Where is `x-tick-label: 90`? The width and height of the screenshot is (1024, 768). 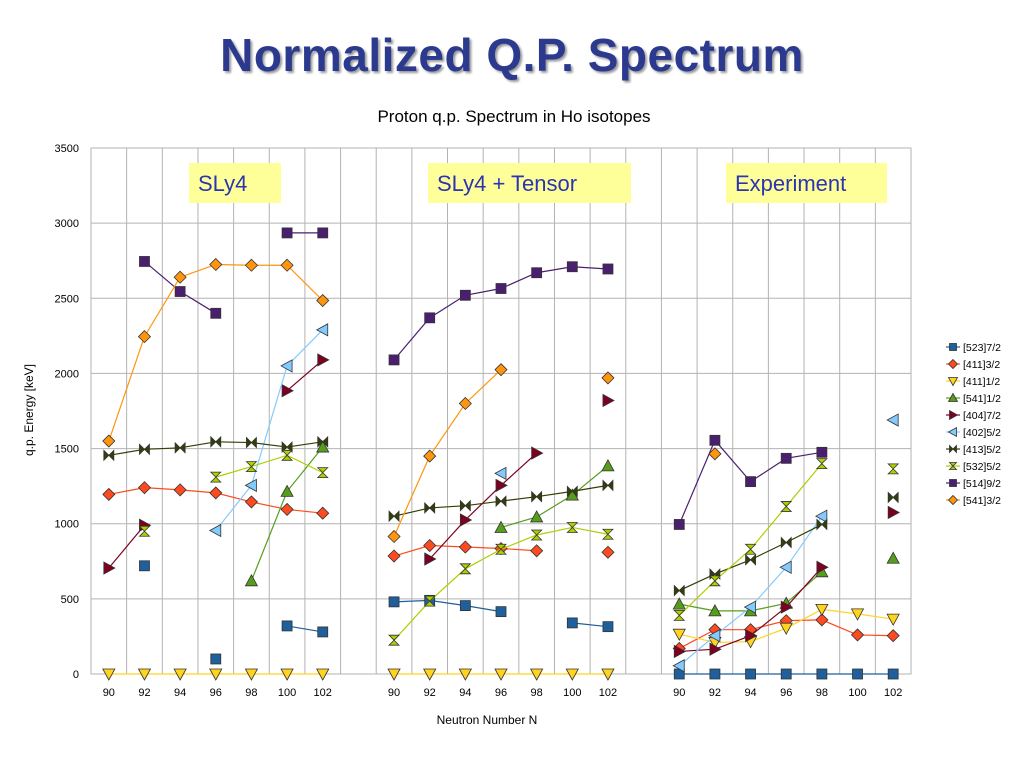 x-tick-label: 90 is located at coordinates (394, 693).